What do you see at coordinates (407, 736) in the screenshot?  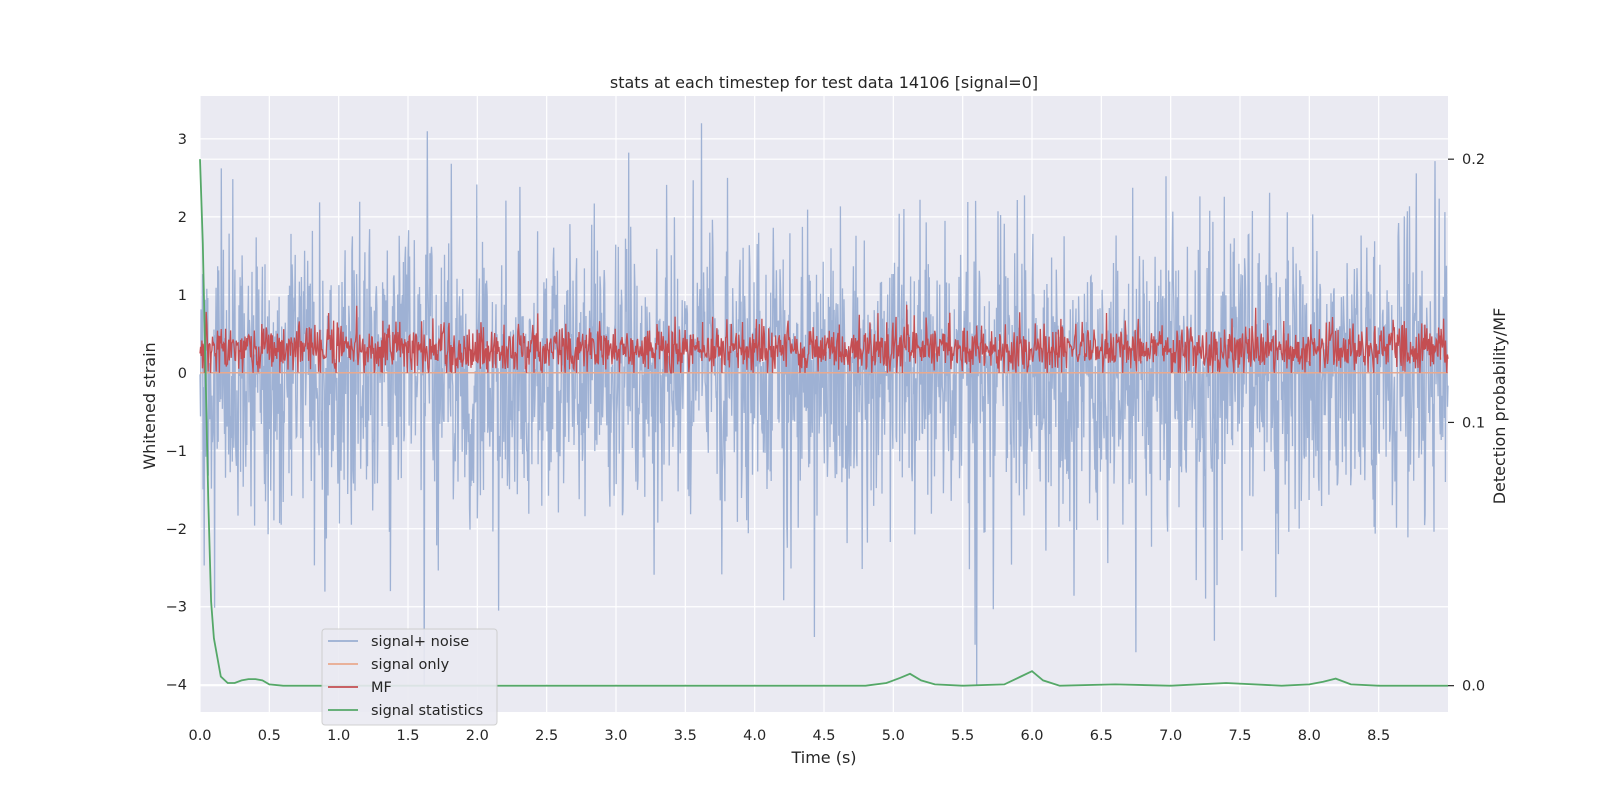 I see `x-tick-label: 1.5` at bounding box center [407, 736].